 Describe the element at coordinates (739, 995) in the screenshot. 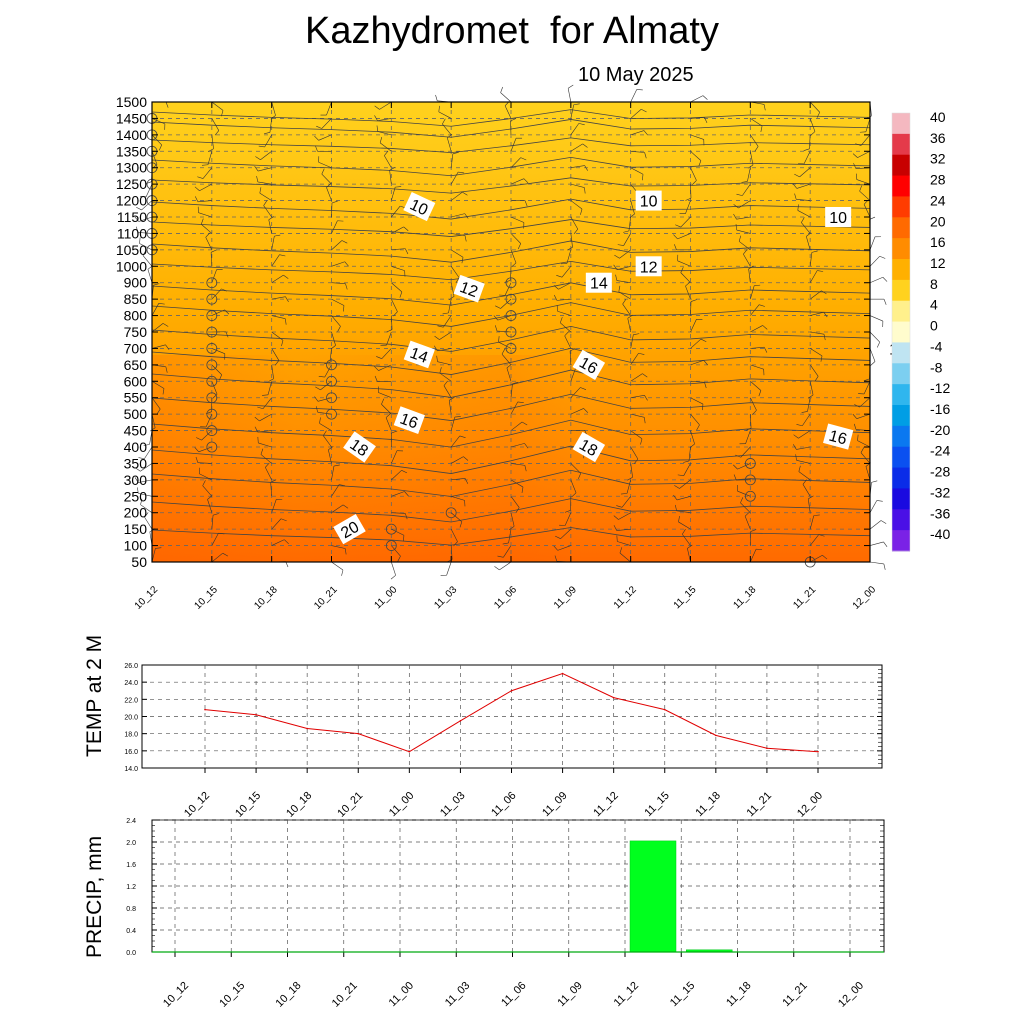

I see `precip-x-tick-label: 11_18` at that location.